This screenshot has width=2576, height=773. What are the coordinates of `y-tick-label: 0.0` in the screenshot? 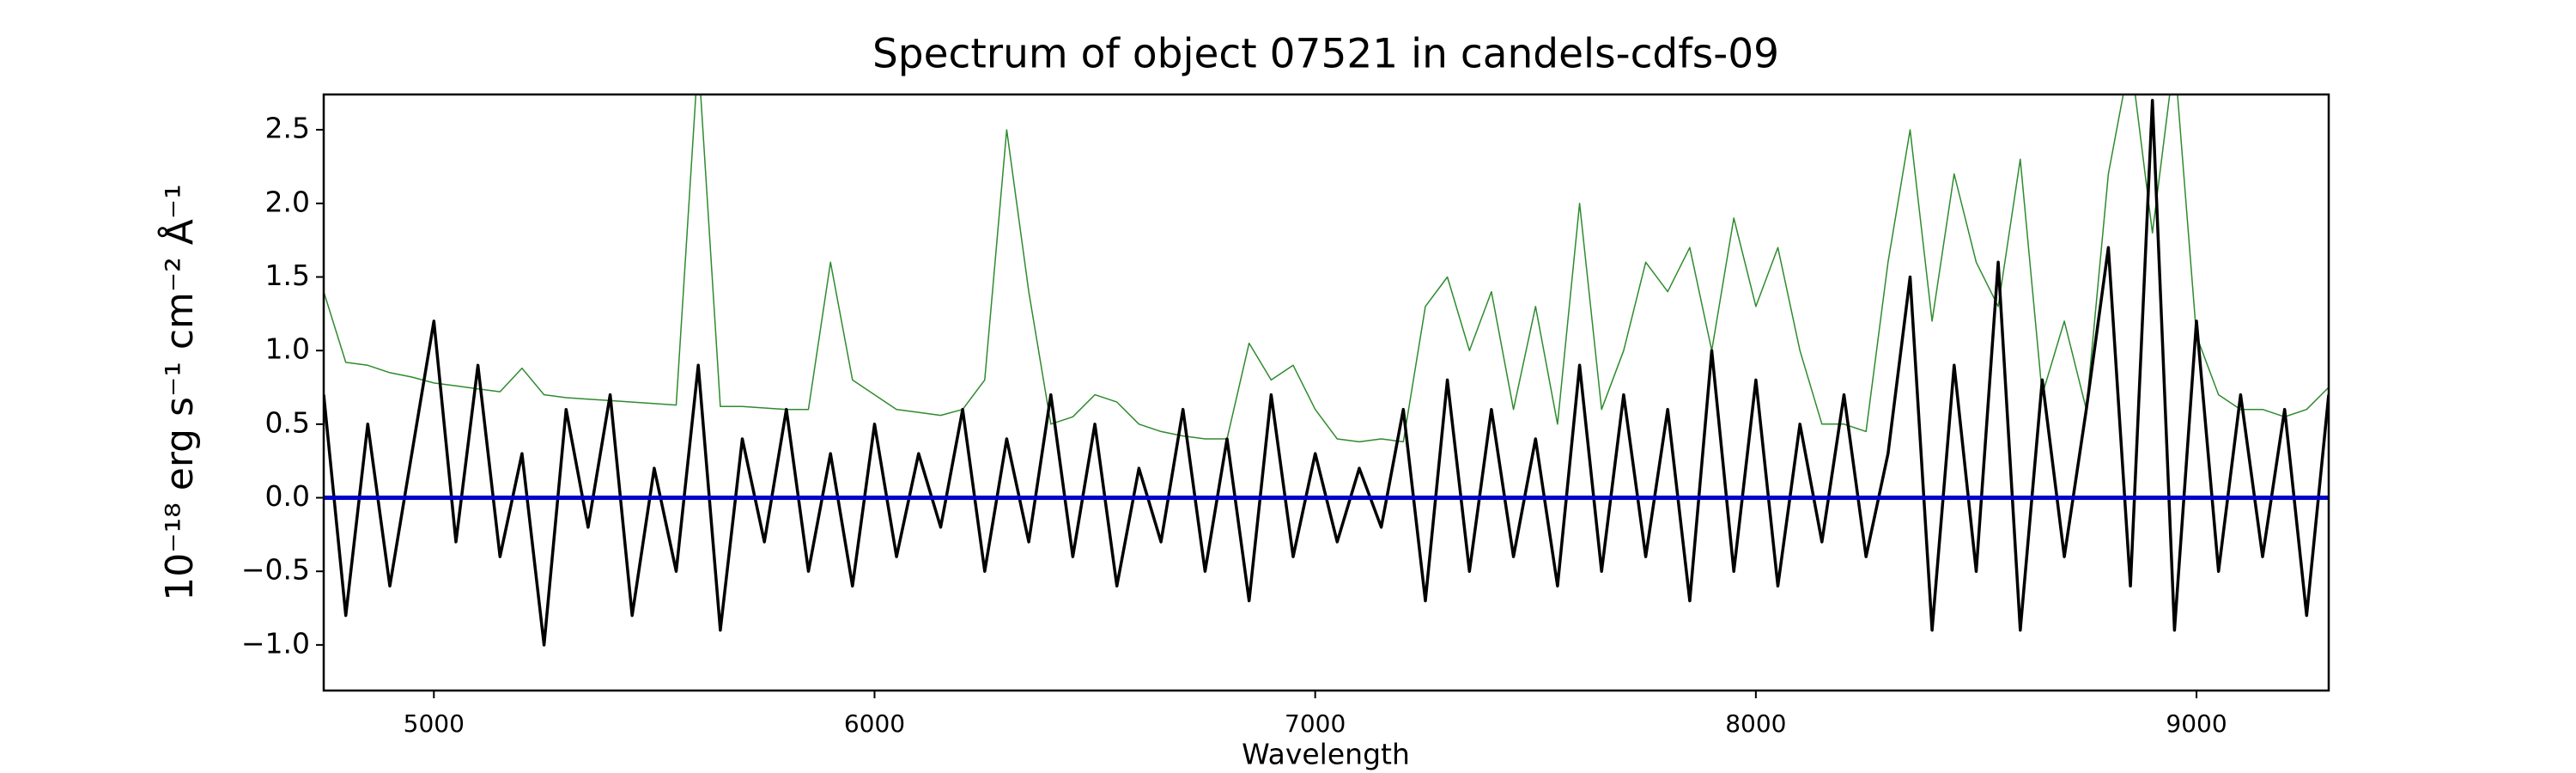 It's located at (287, 496).